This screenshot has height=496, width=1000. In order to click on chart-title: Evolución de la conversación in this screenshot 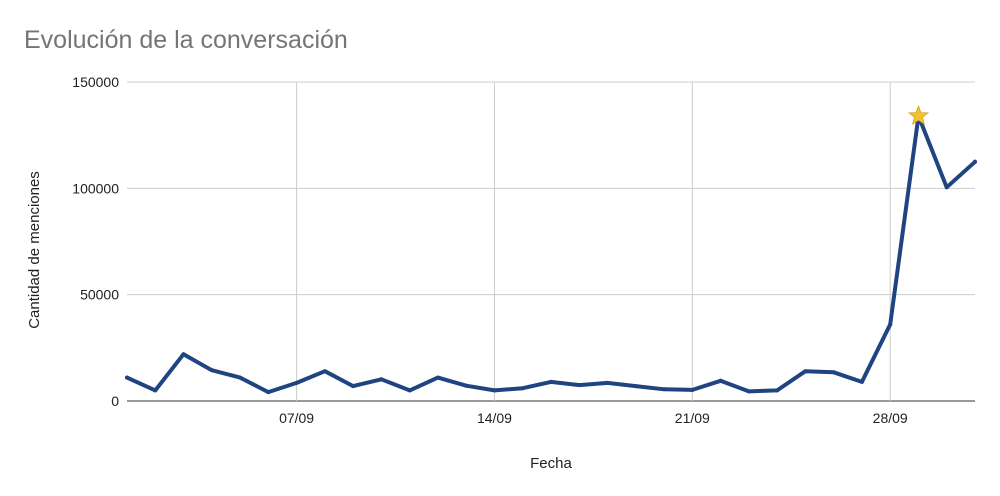, I will do `click(186, 40)`.